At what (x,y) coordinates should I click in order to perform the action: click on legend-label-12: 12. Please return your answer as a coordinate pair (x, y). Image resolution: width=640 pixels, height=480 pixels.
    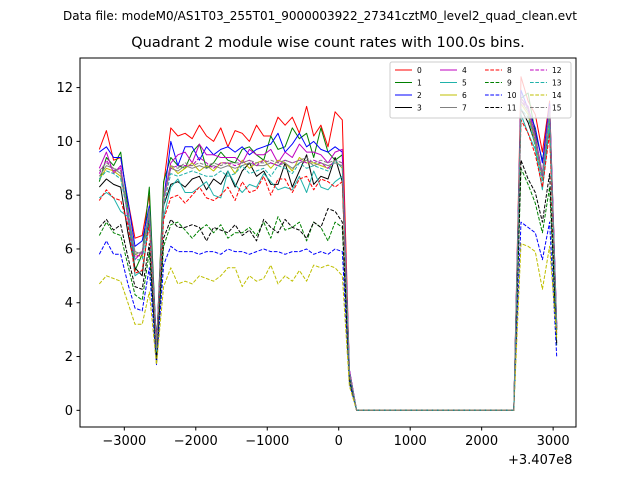
    Looking at the image, I should click on (557, 70).